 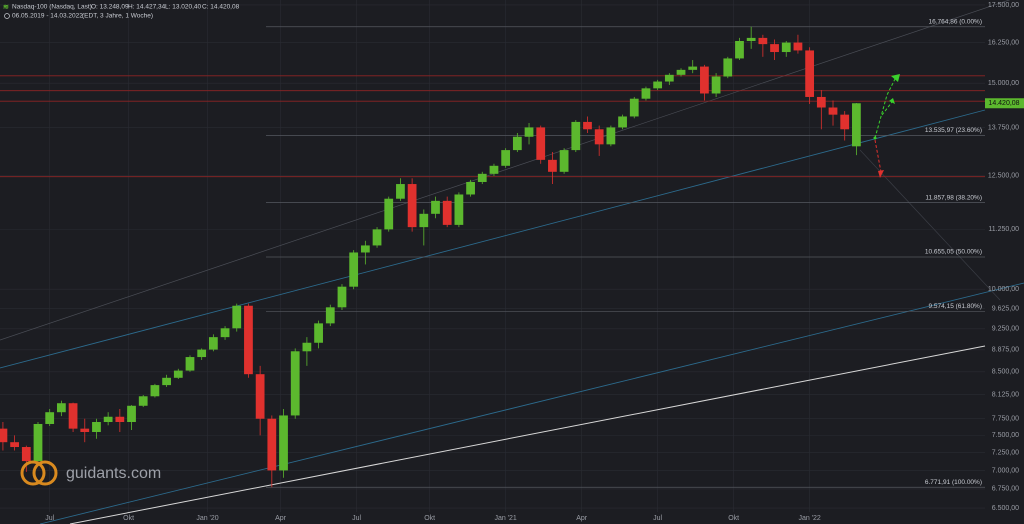 I want to click on y-tick-label: 8.125,00, so click(x=1005, y=395).